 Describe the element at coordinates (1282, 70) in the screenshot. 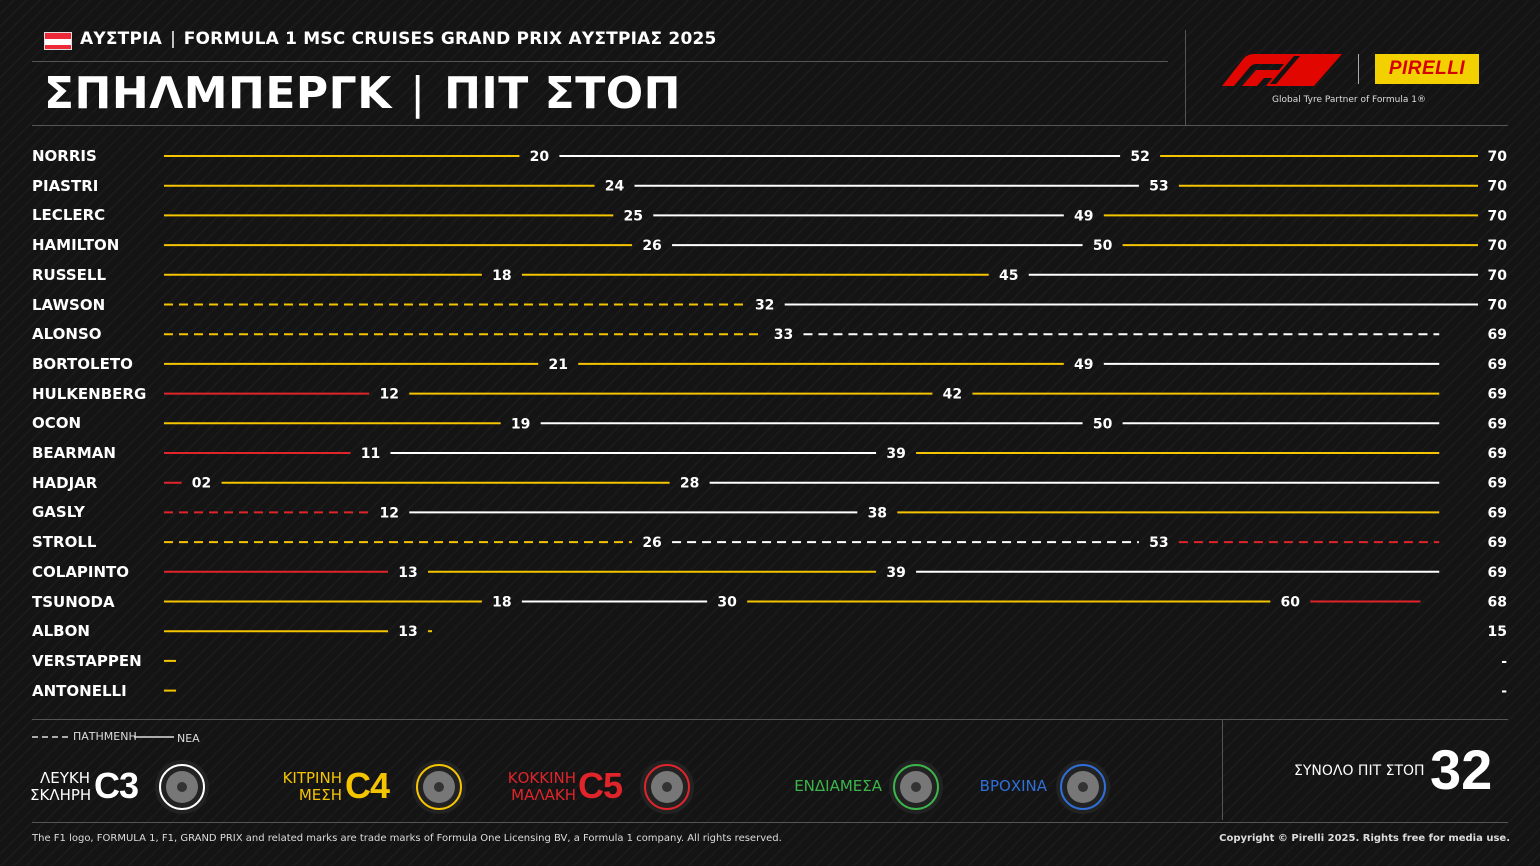

I see `f1-logo-icon` at that location.